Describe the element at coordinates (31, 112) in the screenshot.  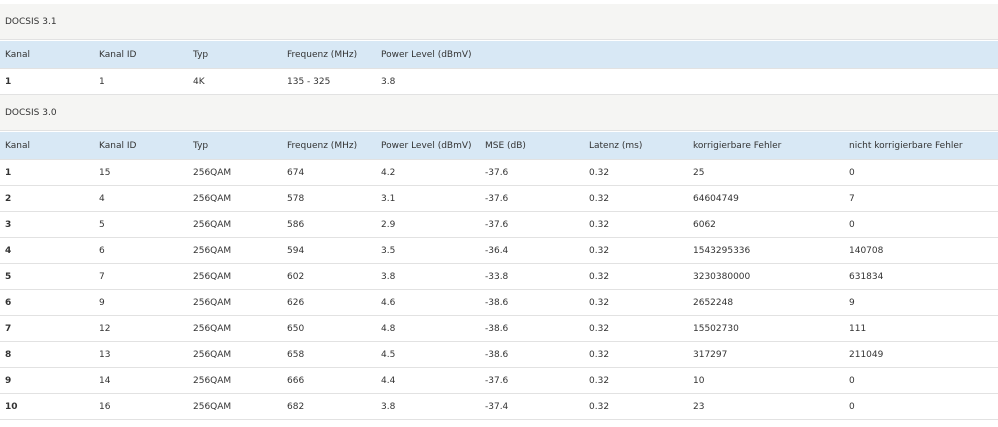
I see `section-title: DOCSIS 3.0` at that location.